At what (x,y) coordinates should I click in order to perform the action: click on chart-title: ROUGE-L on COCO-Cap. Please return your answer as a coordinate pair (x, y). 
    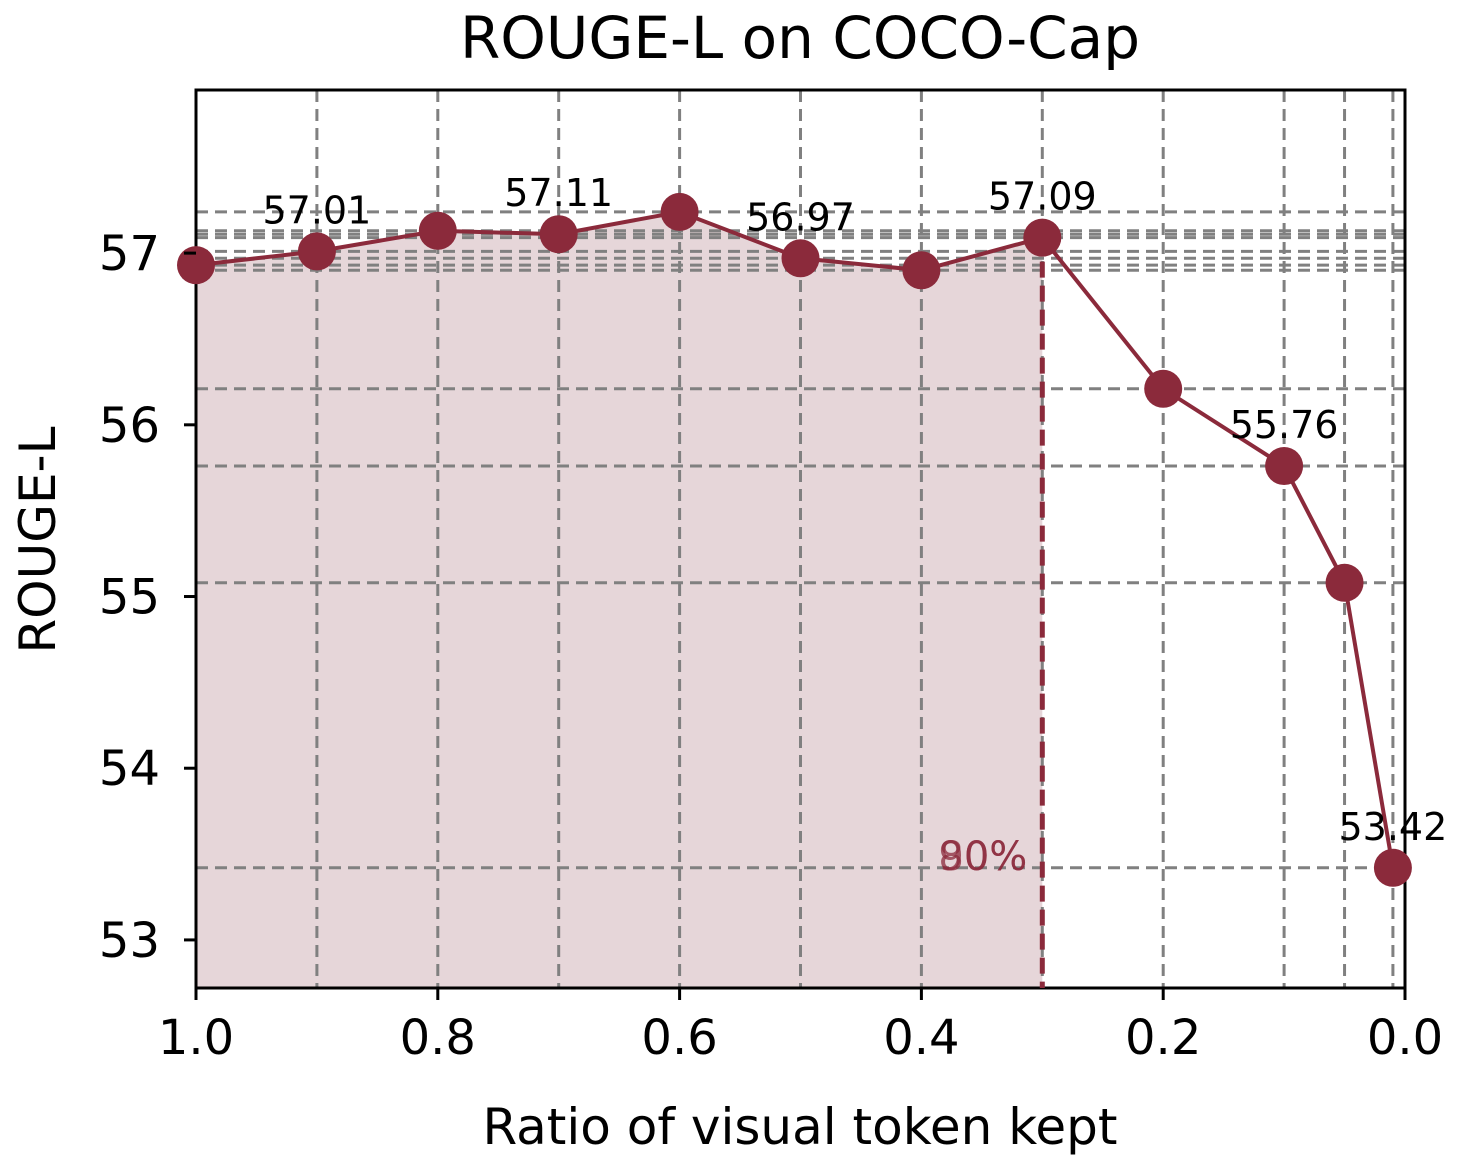
    Looking at the image, I should click on (800, 38).